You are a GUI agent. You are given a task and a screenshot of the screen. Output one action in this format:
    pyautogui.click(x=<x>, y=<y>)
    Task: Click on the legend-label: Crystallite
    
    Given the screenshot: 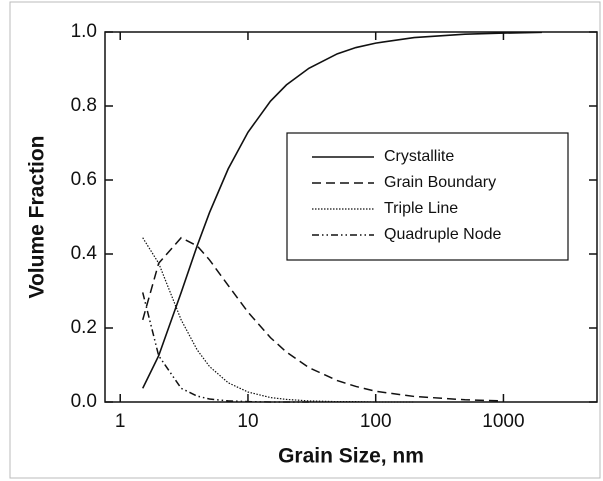 What is the action you would take?
    pyautogui.click(x=419, y=156)
    